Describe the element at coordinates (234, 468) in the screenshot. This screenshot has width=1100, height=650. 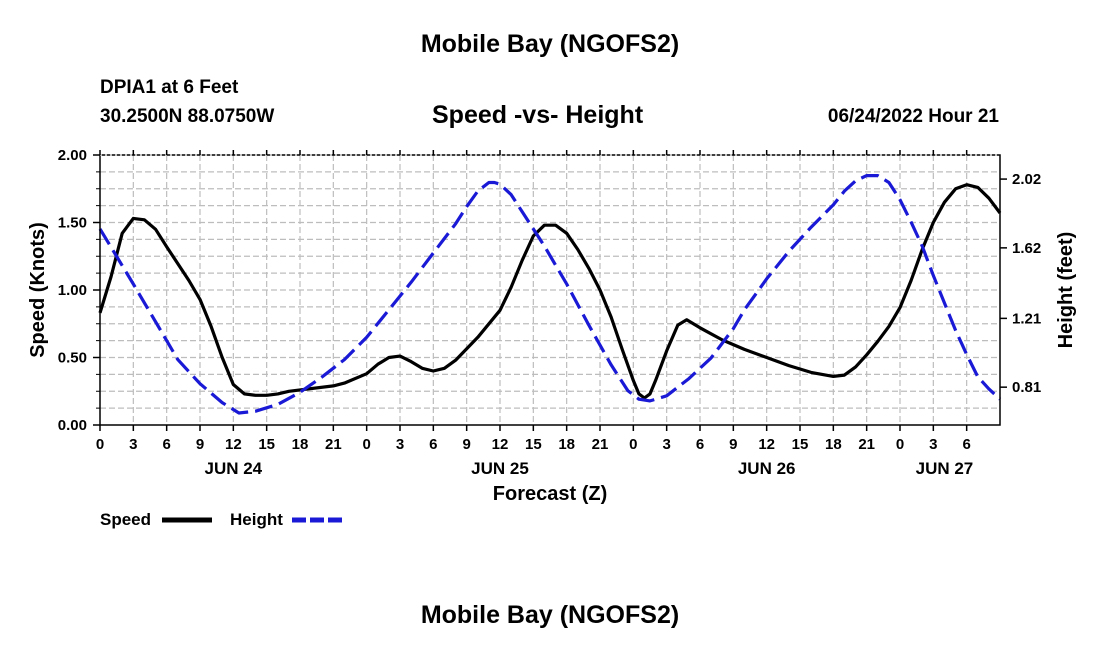
I see `x-date-label: JUN 24` at that location.